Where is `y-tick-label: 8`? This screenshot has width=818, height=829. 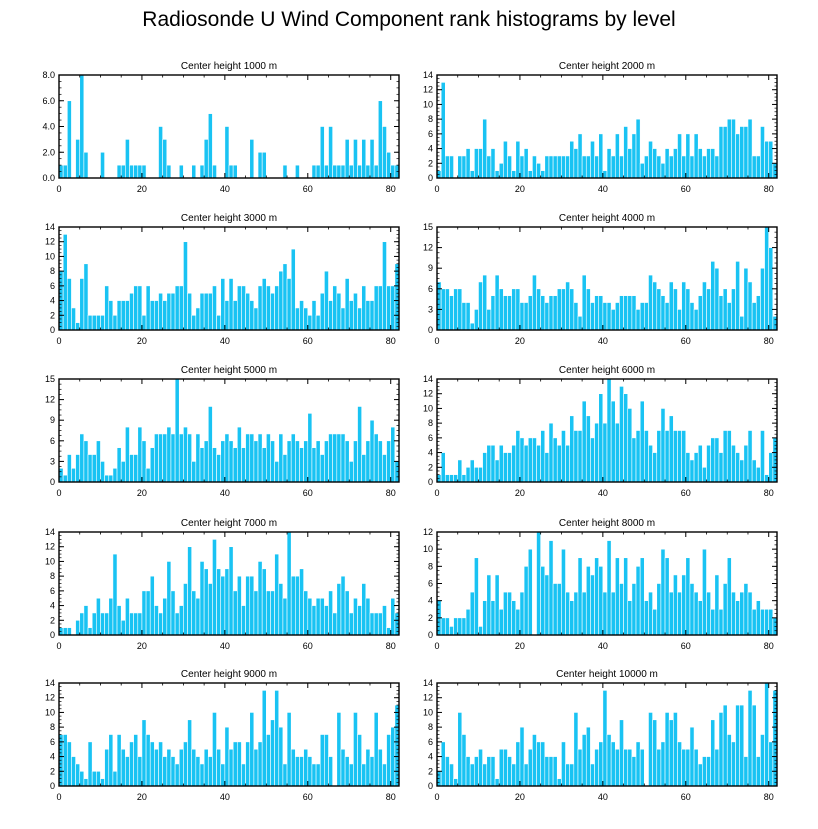
y-tick-label: 8 is located at coordinates (52, 271).